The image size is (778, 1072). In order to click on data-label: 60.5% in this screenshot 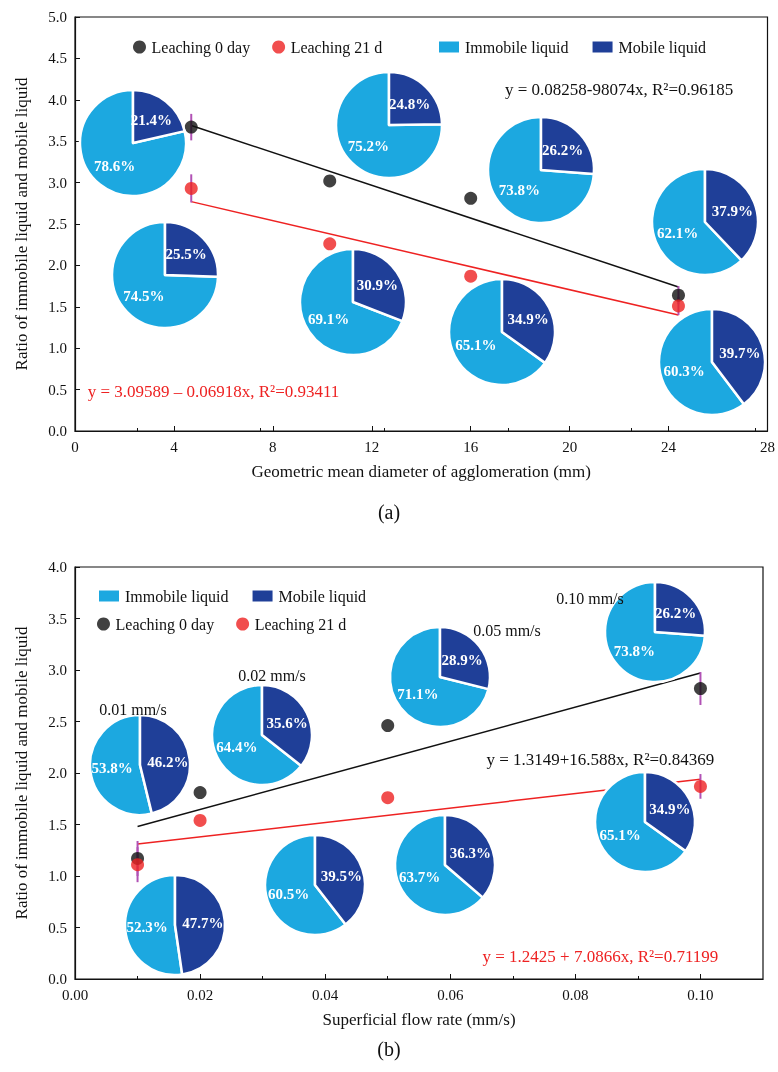, I will do `click(288, 894)`.